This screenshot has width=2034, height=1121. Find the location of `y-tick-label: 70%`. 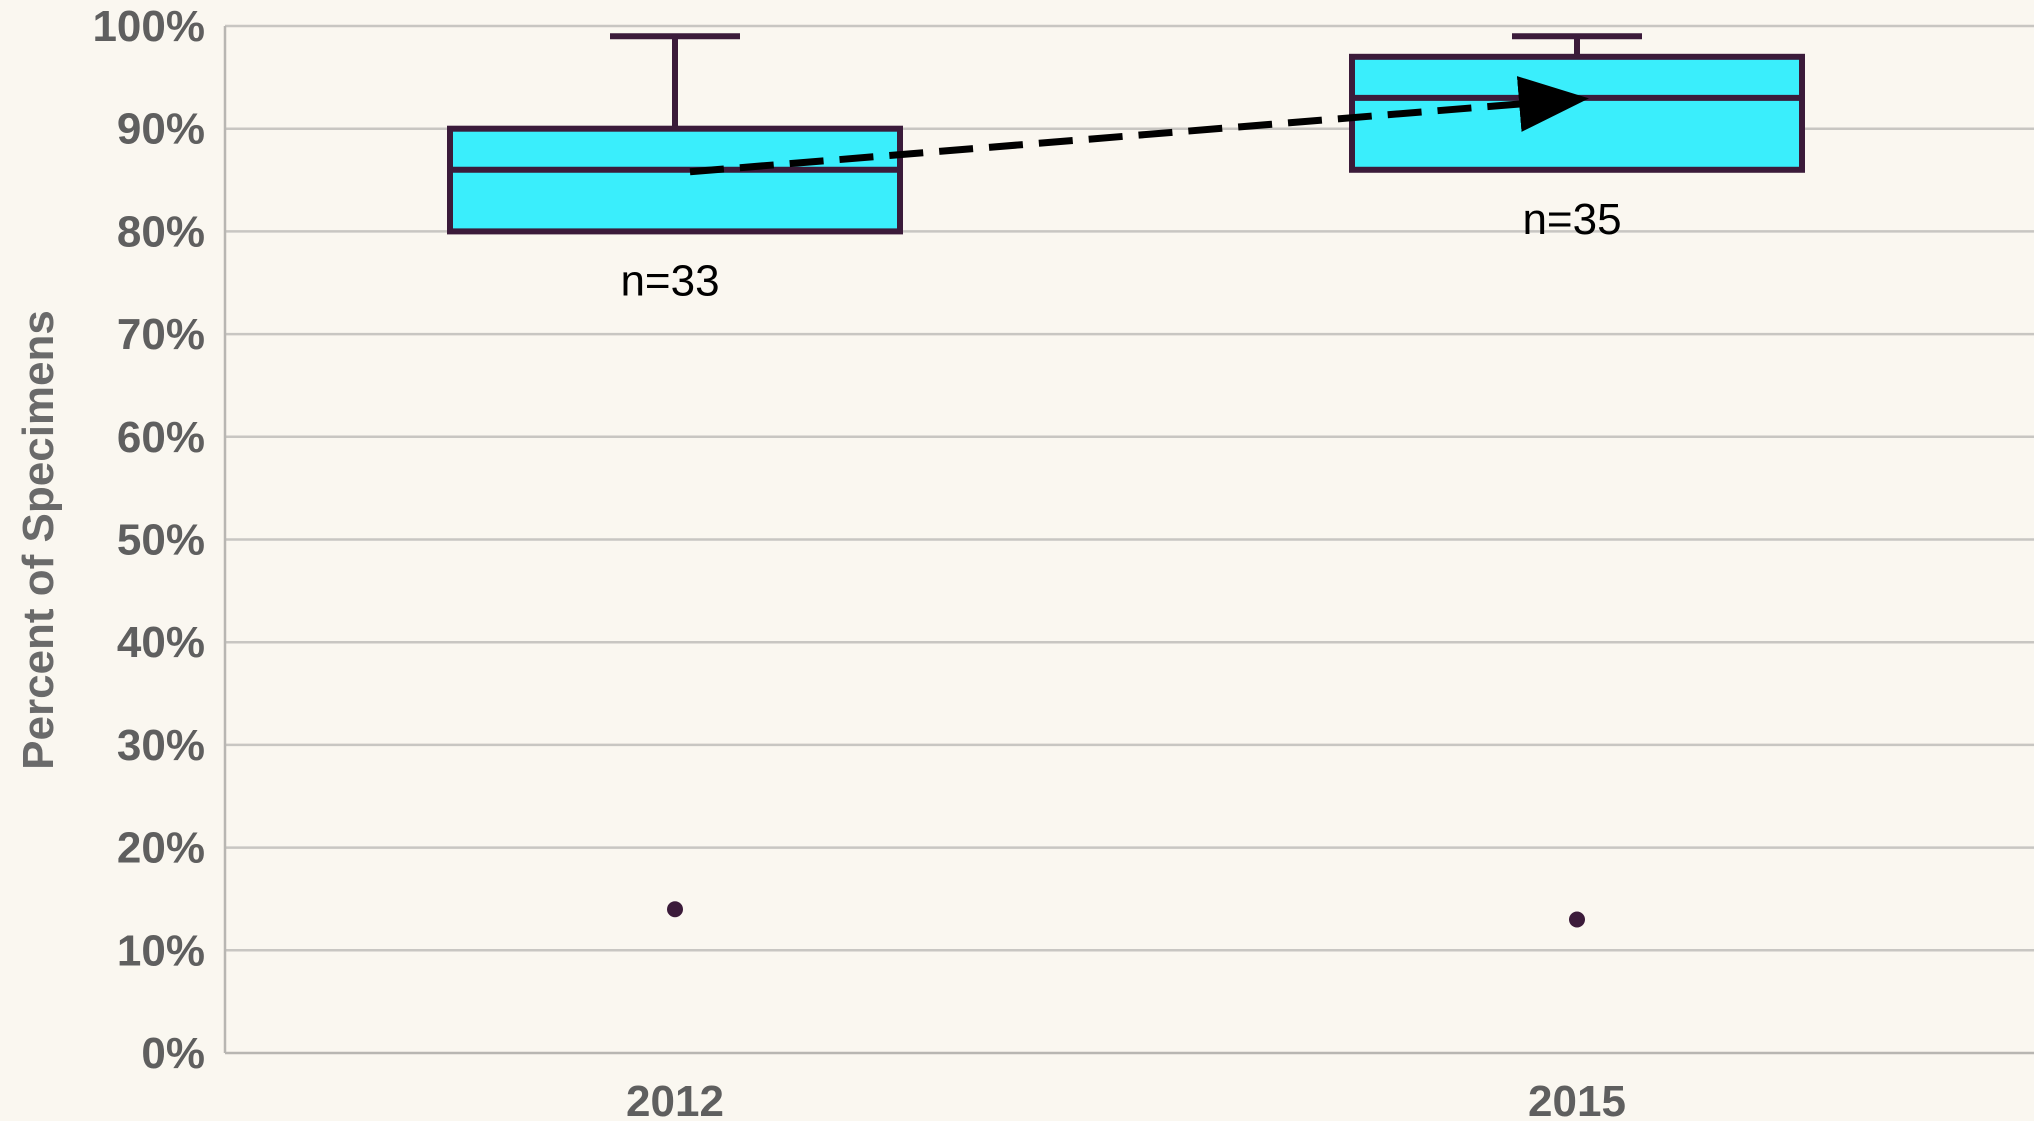

y-tick-label: 70% is located at coordinates (161, 334).